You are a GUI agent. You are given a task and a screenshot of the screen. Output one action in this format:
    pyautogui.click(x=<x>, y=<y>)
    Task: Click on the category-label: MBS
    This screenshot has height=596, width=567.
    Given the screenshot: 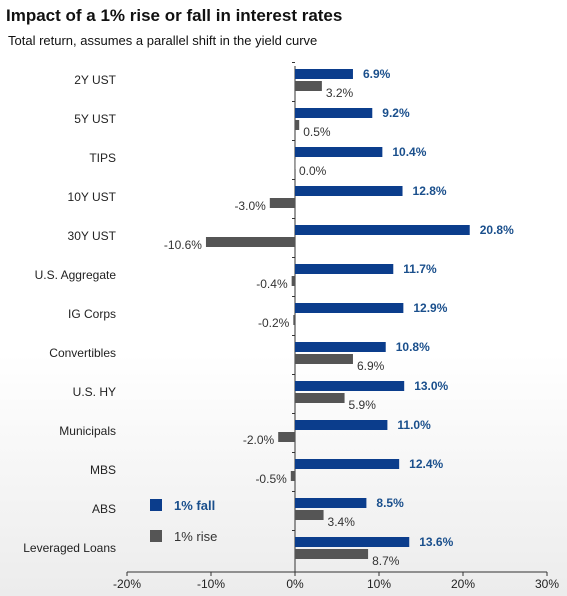 What is the action you would take?
    pyautogui.click(x=103, y=470)
    